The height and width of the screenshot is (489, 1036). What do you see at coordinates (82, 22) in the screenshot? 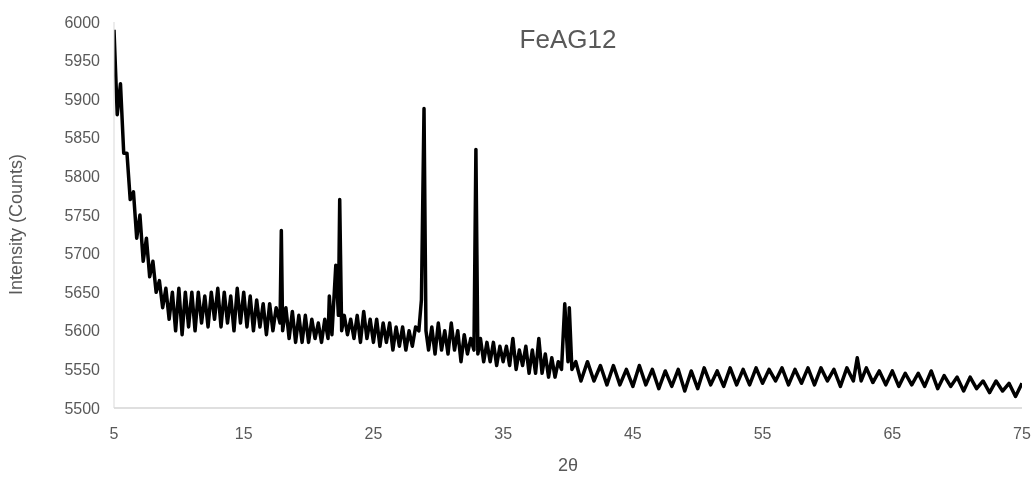
I see `y-tick-label: 6000` at bounding box center [82, 22].